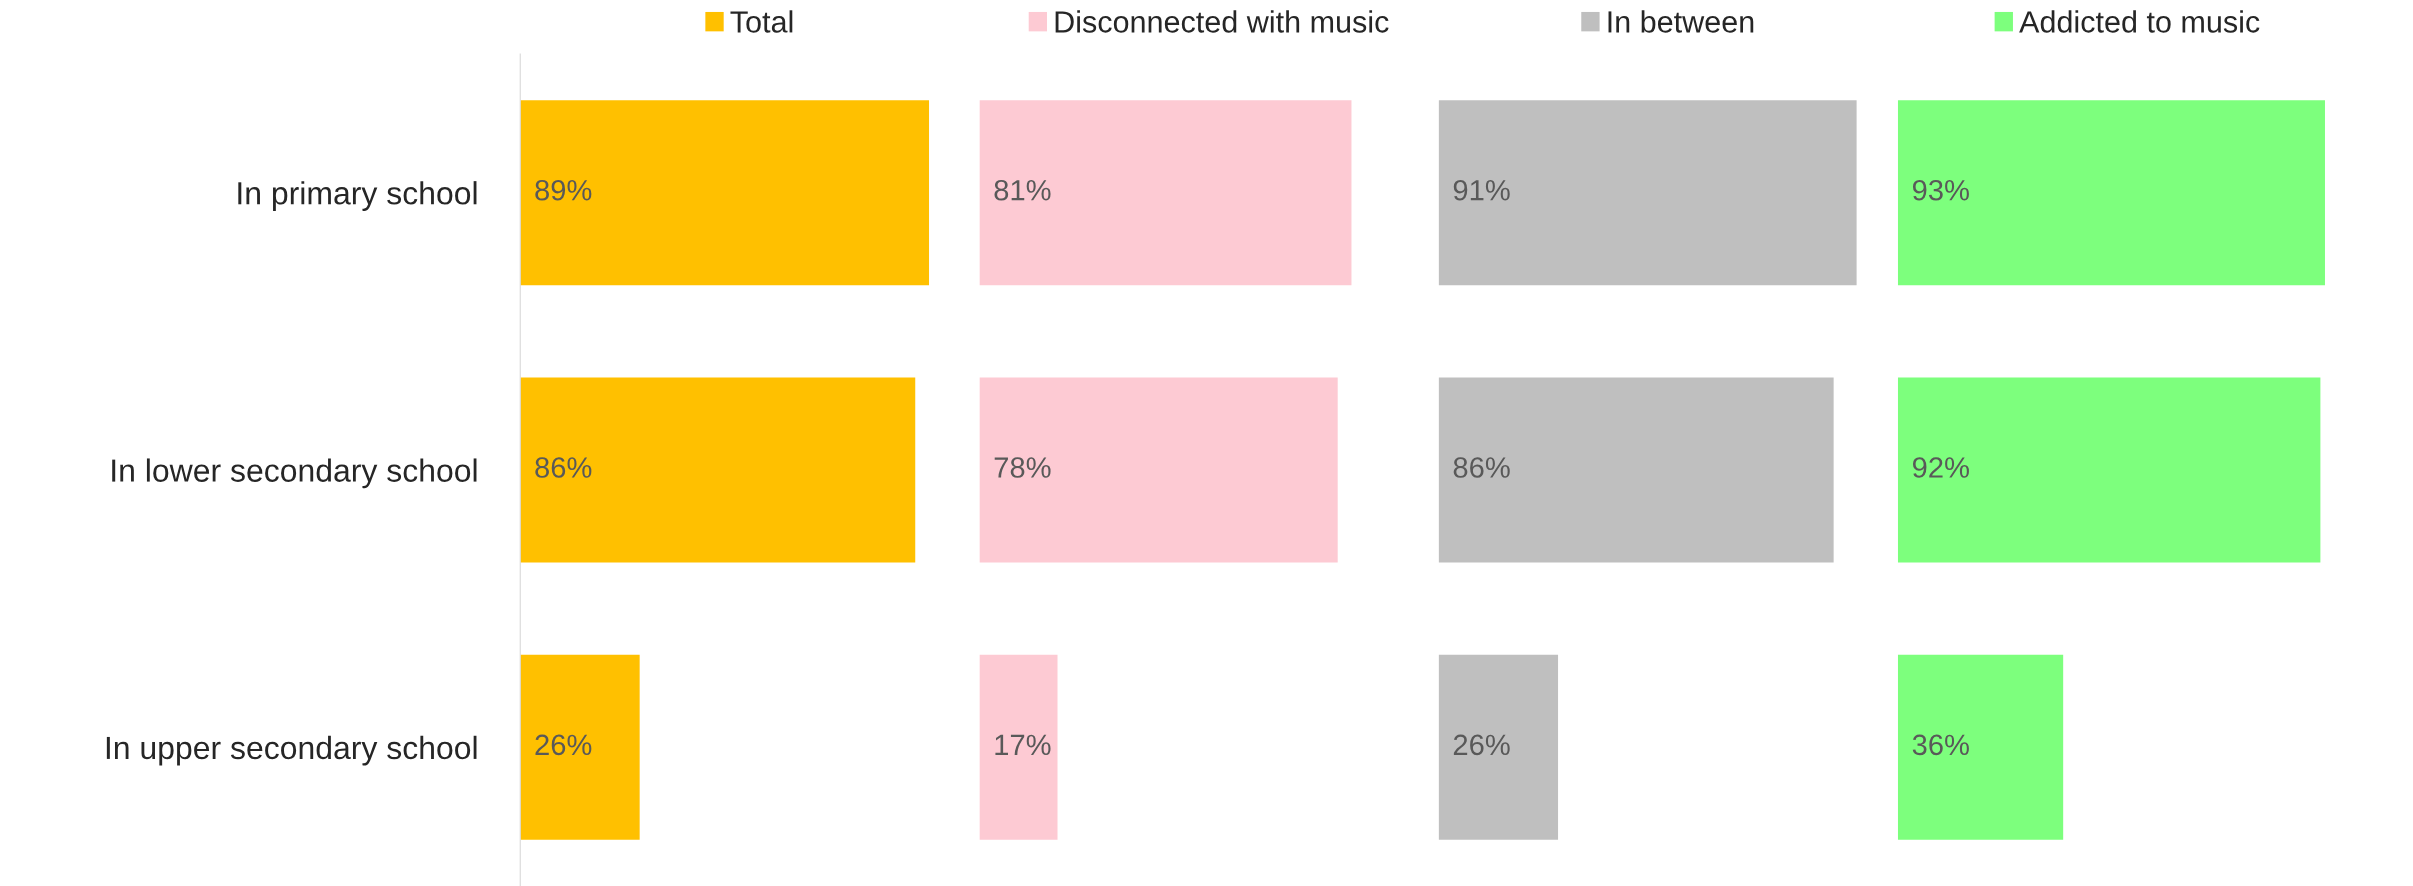  Describe the element at coordinates (1940, 745) in the screenshot. I see `data-label: 36%` at that location.